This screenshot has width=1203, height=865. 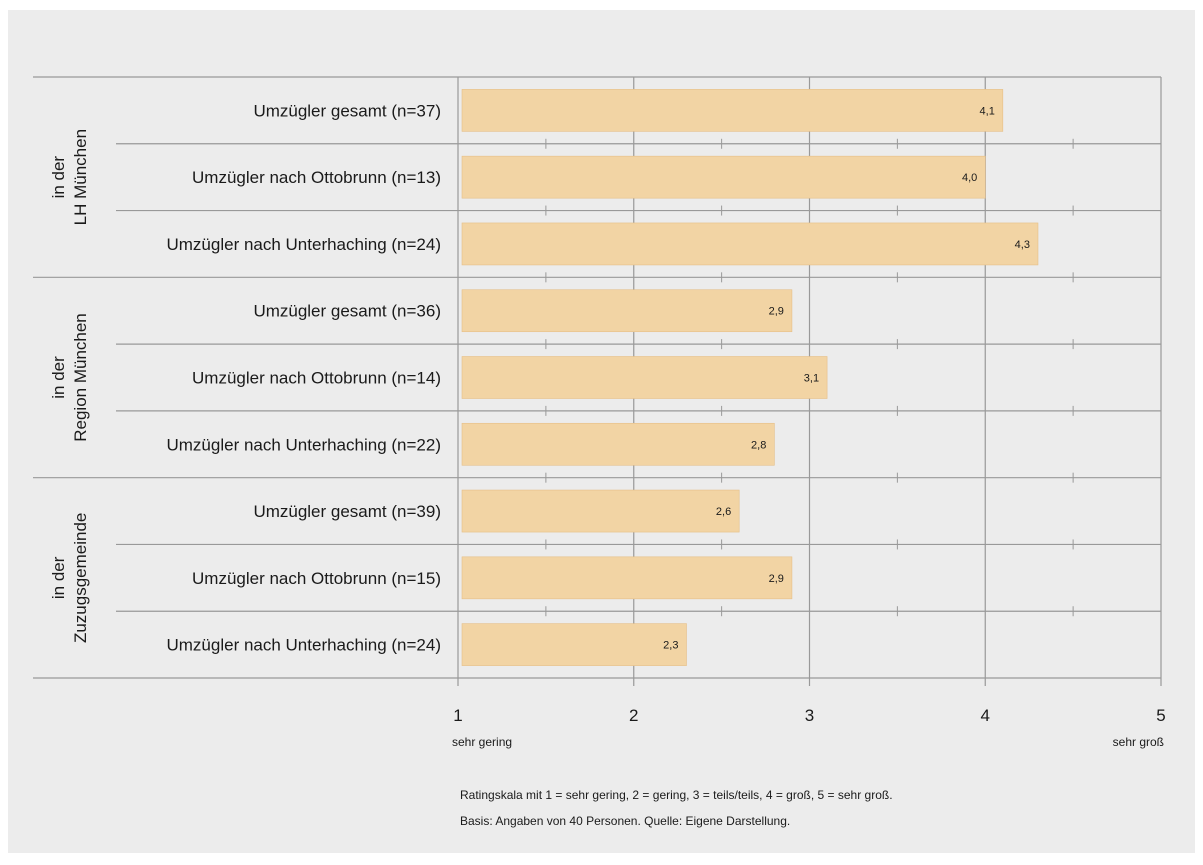 What do you see at coordinates (482, 742) in the screenshot?
I see `x-low-label: sehr gering` at bounding box center [482, 742].